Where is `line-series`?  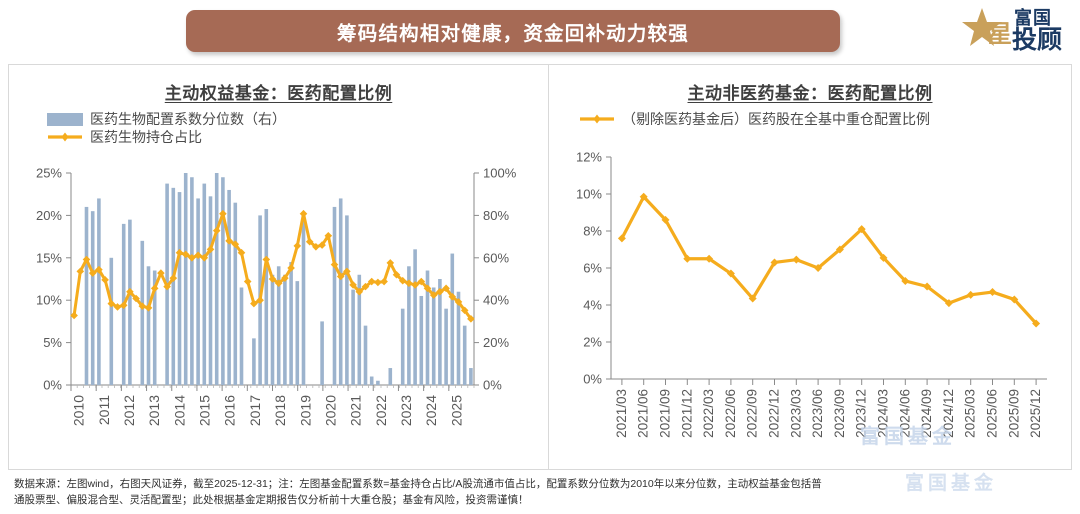
line-series is located at coordinates (829, 260).